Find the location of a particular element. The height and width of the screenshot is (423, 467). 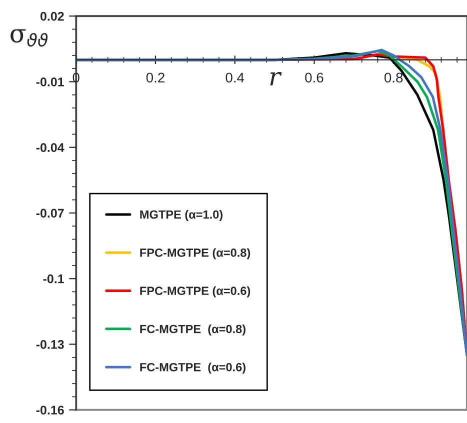

legend-label: FC-MGTPE (α=0.6) is located at coordinates (193, 368).